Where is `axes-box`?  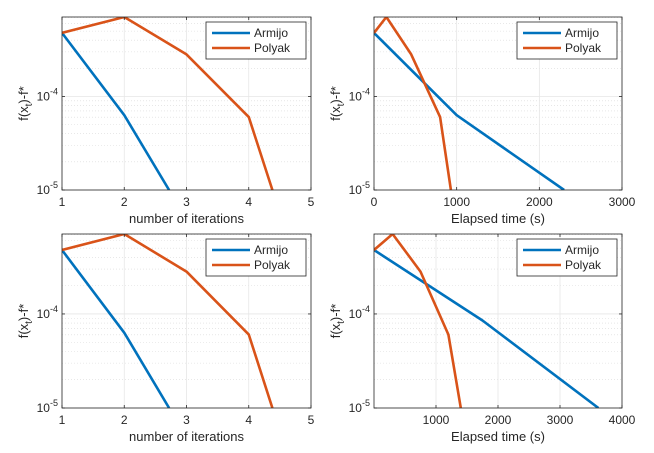 axes-box is located at coordinates (498, 103).